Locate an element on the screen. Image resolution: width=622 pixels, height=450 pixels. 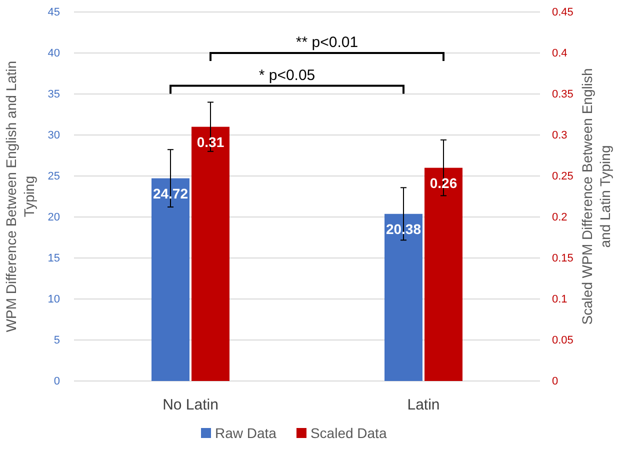
y2-tick-label: 0.25 is located at coordinates (563, 176).